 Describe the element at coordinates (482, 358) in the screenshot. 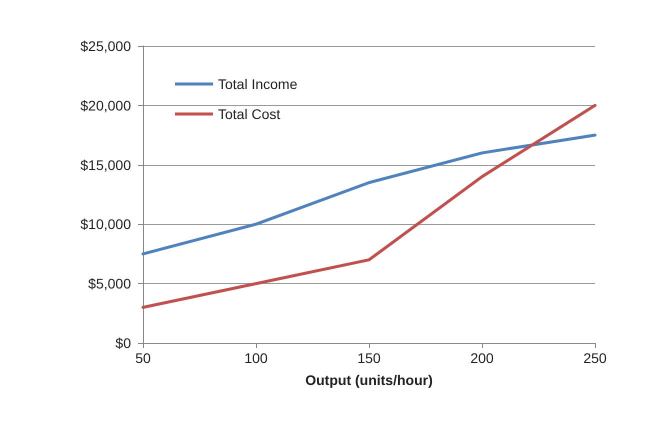

I see `x-tick-label: 200` at that location.